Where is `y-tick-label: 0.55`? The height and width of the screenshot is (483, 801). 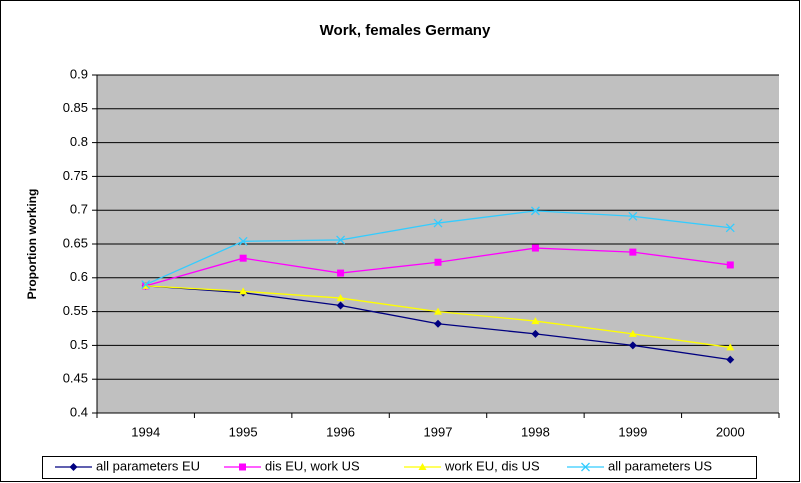
y-tick-label: 0.55 is located at coordinates (75, 310).